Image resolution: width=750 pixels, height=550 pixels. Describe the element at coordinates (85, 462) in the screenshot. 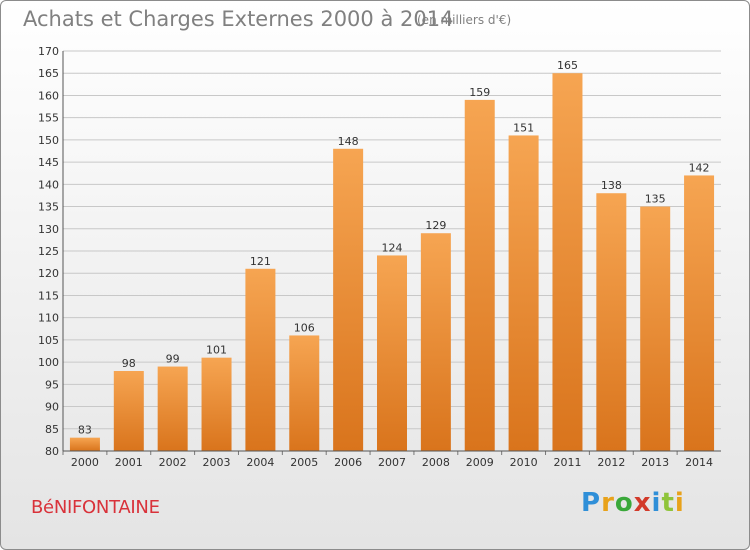

I see `x-tick-label-2000: 2000` at that location.